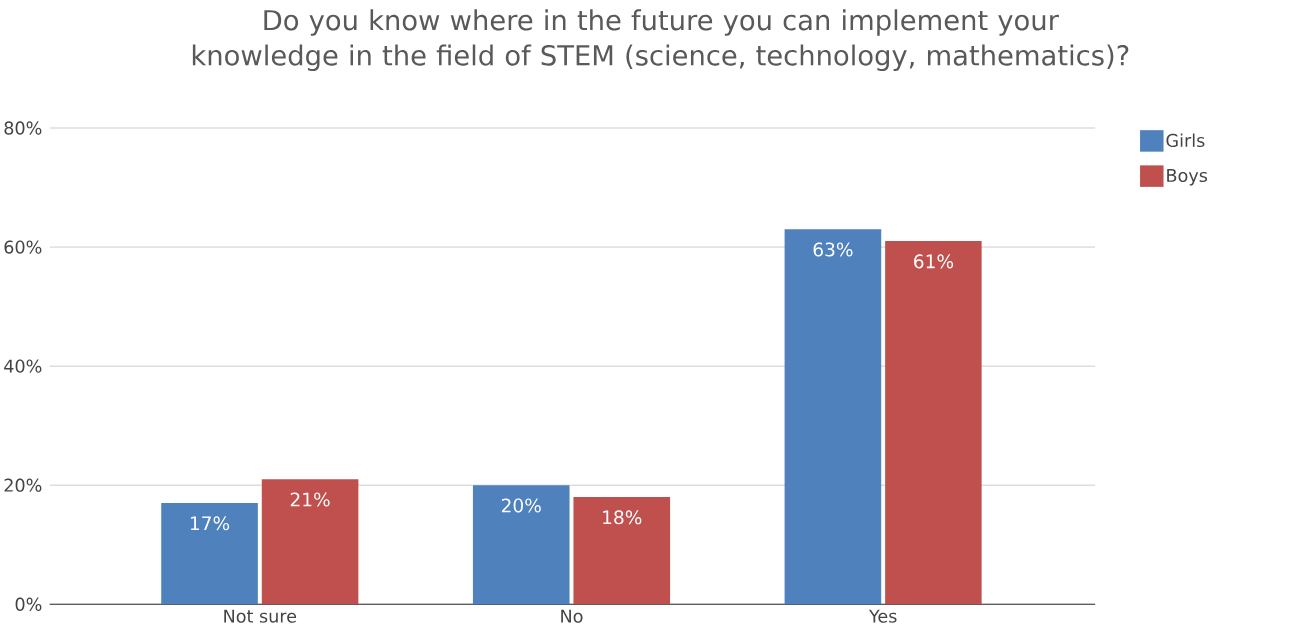  What do you see at coordinates (23, 366) in the screenshot?
I see `y-tick-label: 40%` at bounding box center [23, 366].